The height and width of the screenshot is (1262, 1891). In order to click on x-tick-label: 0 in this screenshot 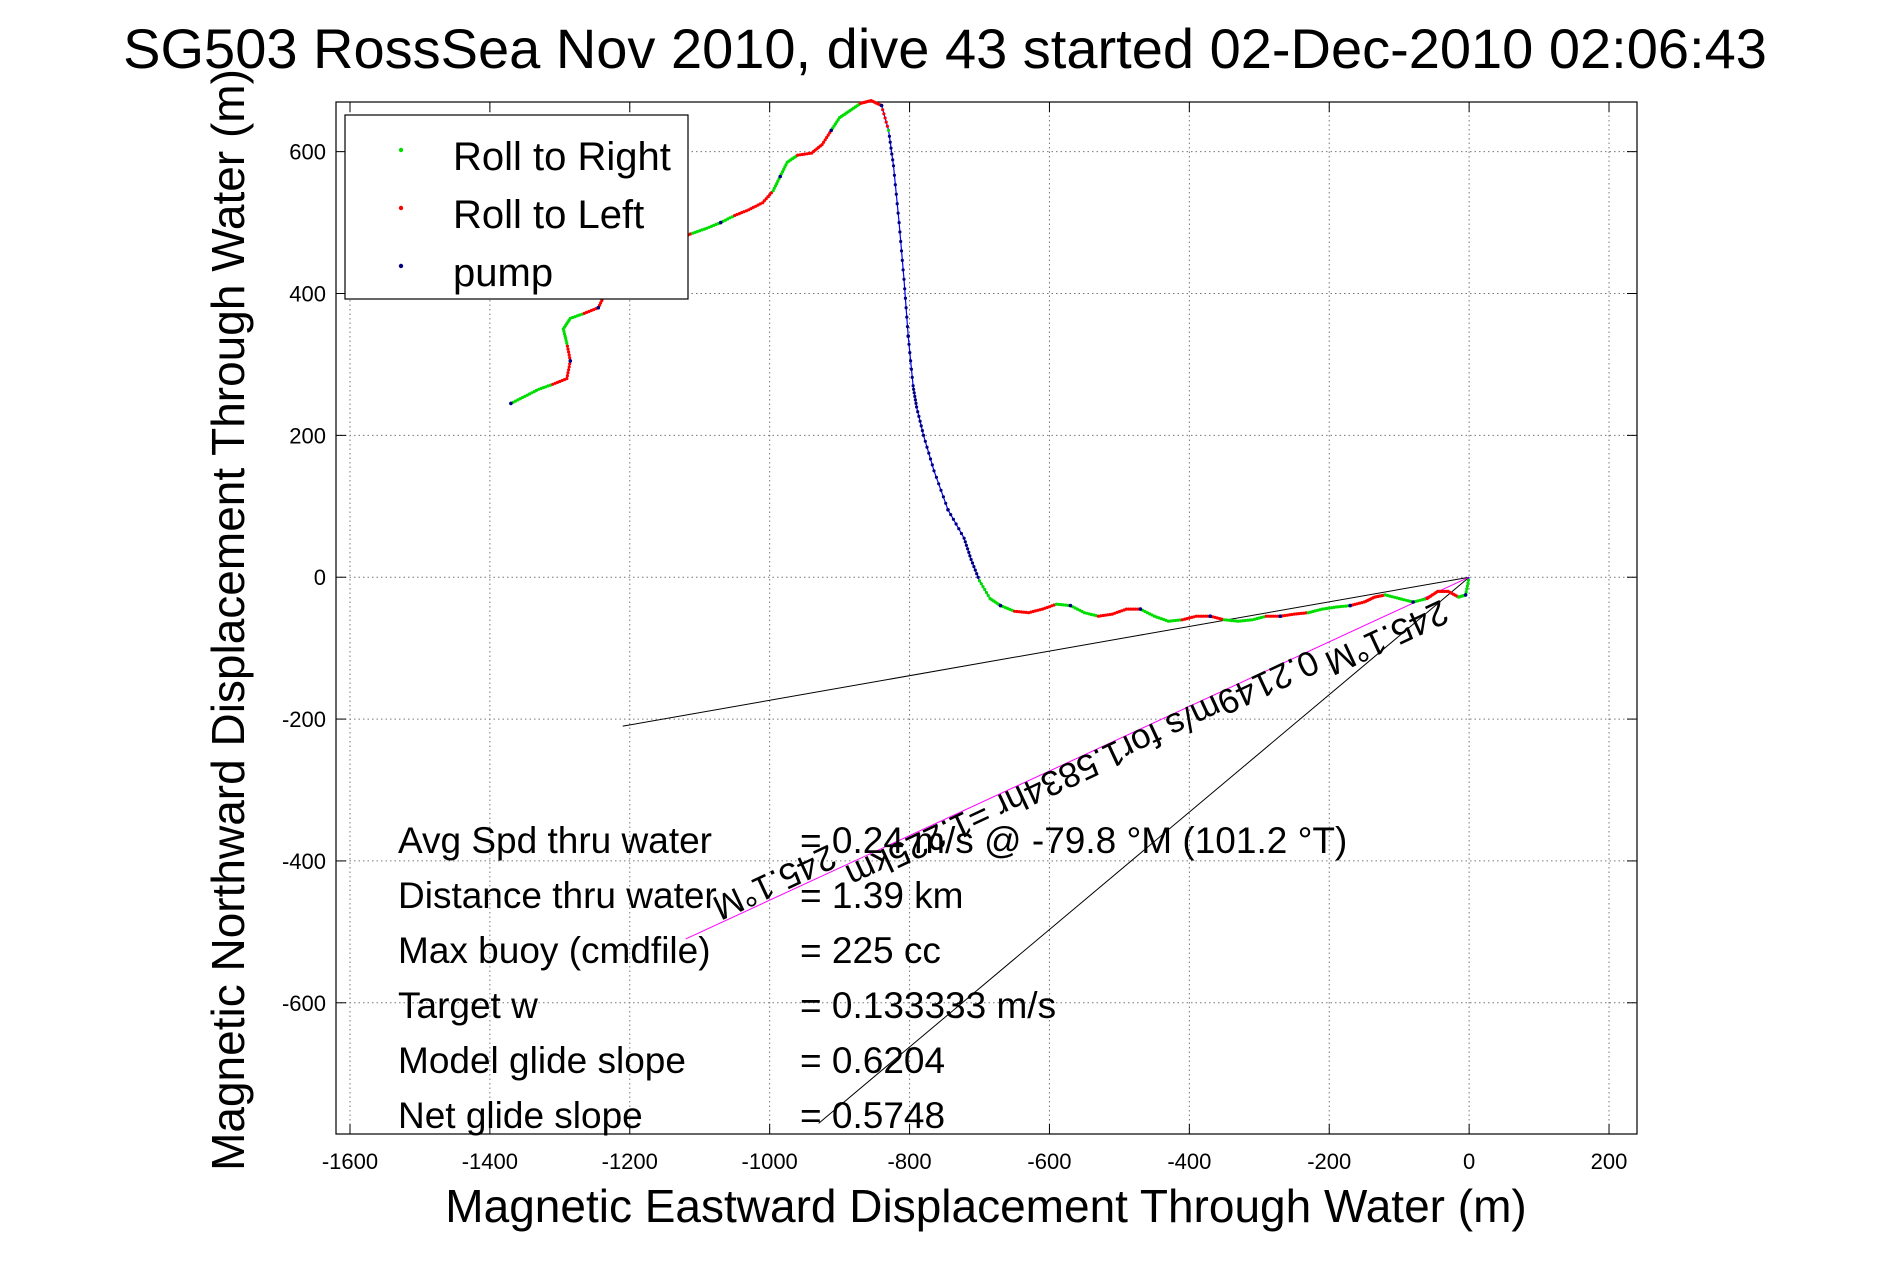, I will do `click(1469, 1161)`.